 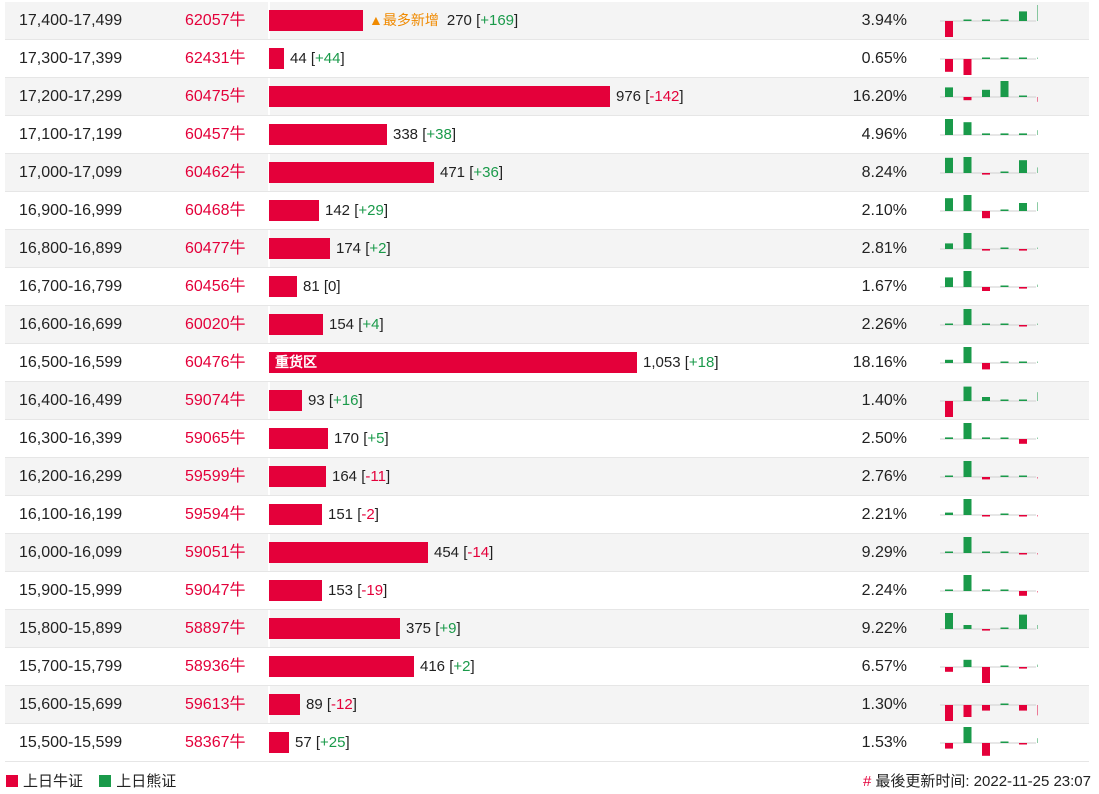 What do you see at coordinates (547, 363) in the screenshot?
I see `table-row: 16,500-16,599 60476牛 重货区 1,053 [+18] 18.16%` at bounding box center [547, 363].